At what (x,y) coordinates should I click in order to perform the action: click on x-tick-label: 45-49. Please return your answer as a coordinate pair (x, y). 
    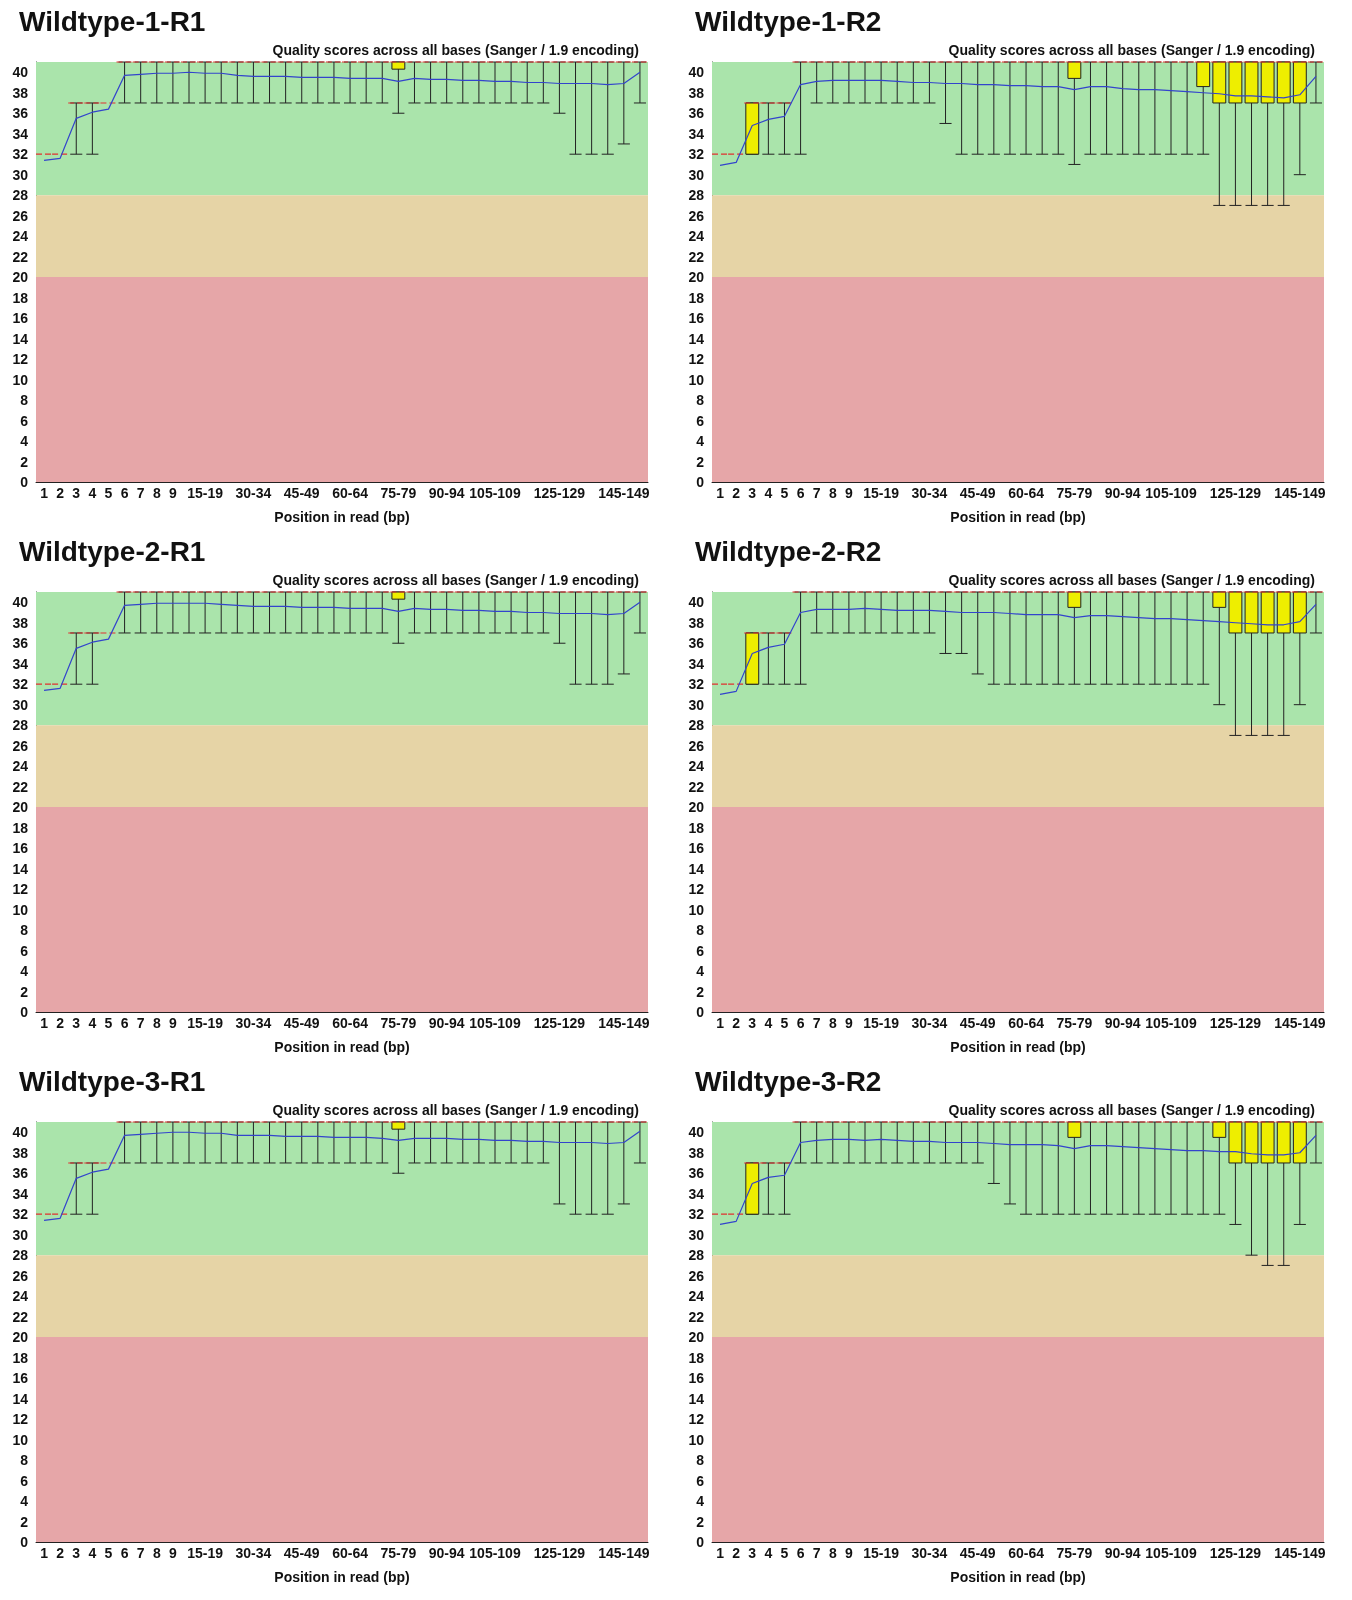
    Looking at the image, I should click on (301, 1023).